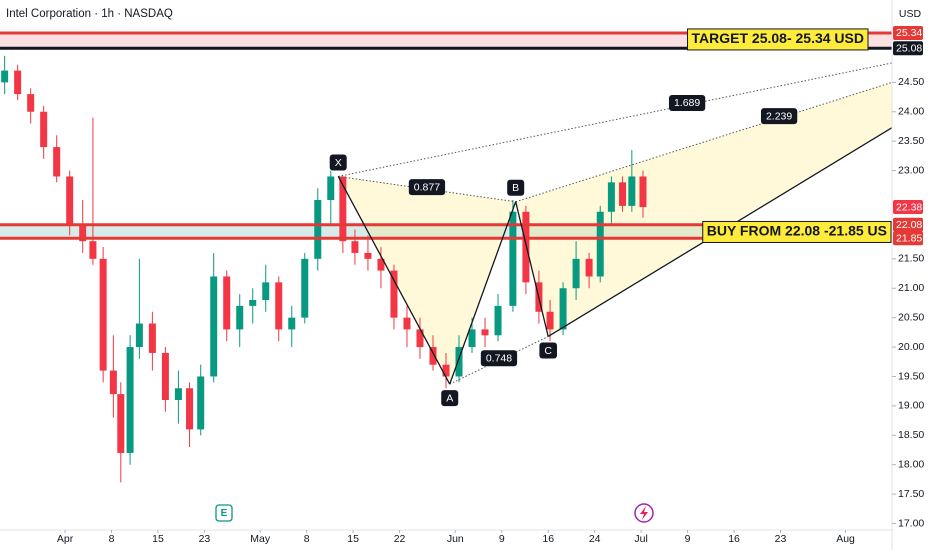 Image resolution: width=932 pixels, height=550 pixels. I want to click on last-price-label-box, so click(908, 207).